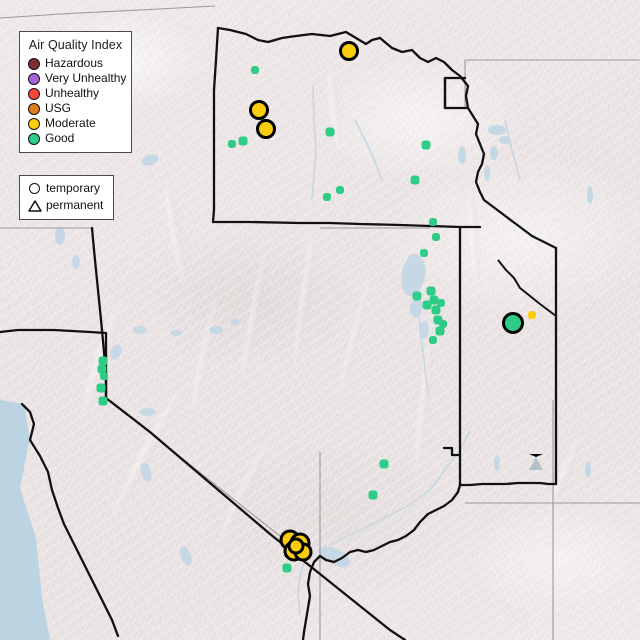 The height and width of the screenshot is (640, 640). I want to click on triangle-marker-icon, so click(34, 205).